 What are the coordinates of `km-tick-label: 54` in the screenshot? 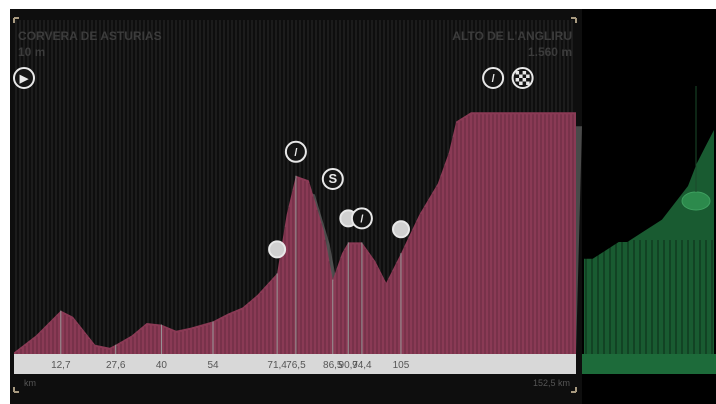 It's located at (213, 365).